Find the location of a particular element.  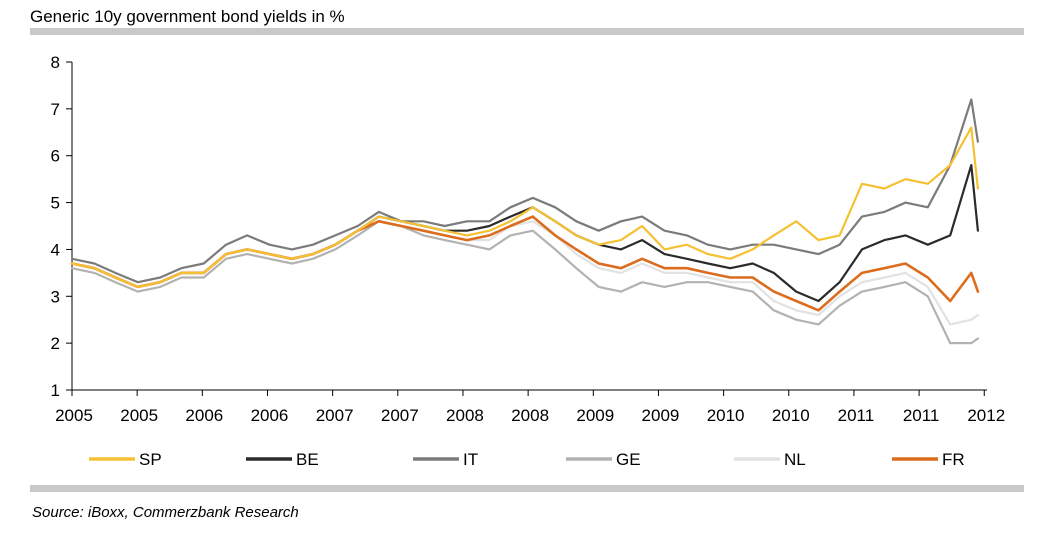

y-tick-label: 8 is located at coordinates (55, 62).